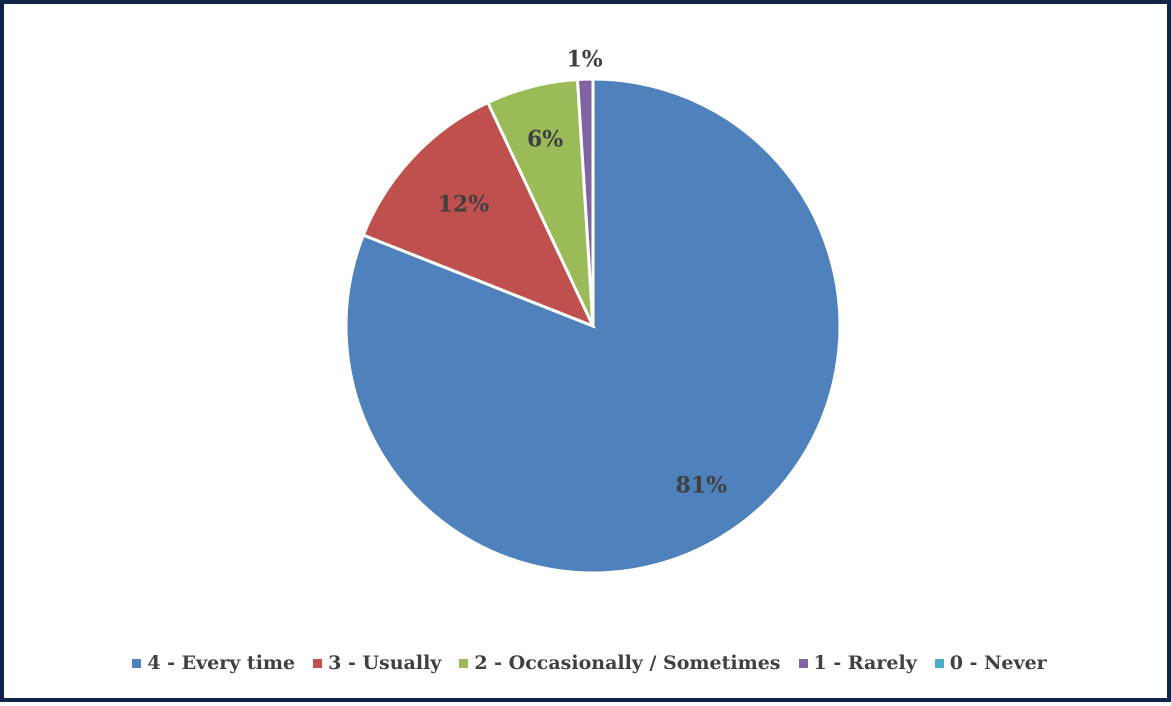 The image size is (1171, 706). I want to click on data-label-4-every-time: 81%, so click(702, 485).